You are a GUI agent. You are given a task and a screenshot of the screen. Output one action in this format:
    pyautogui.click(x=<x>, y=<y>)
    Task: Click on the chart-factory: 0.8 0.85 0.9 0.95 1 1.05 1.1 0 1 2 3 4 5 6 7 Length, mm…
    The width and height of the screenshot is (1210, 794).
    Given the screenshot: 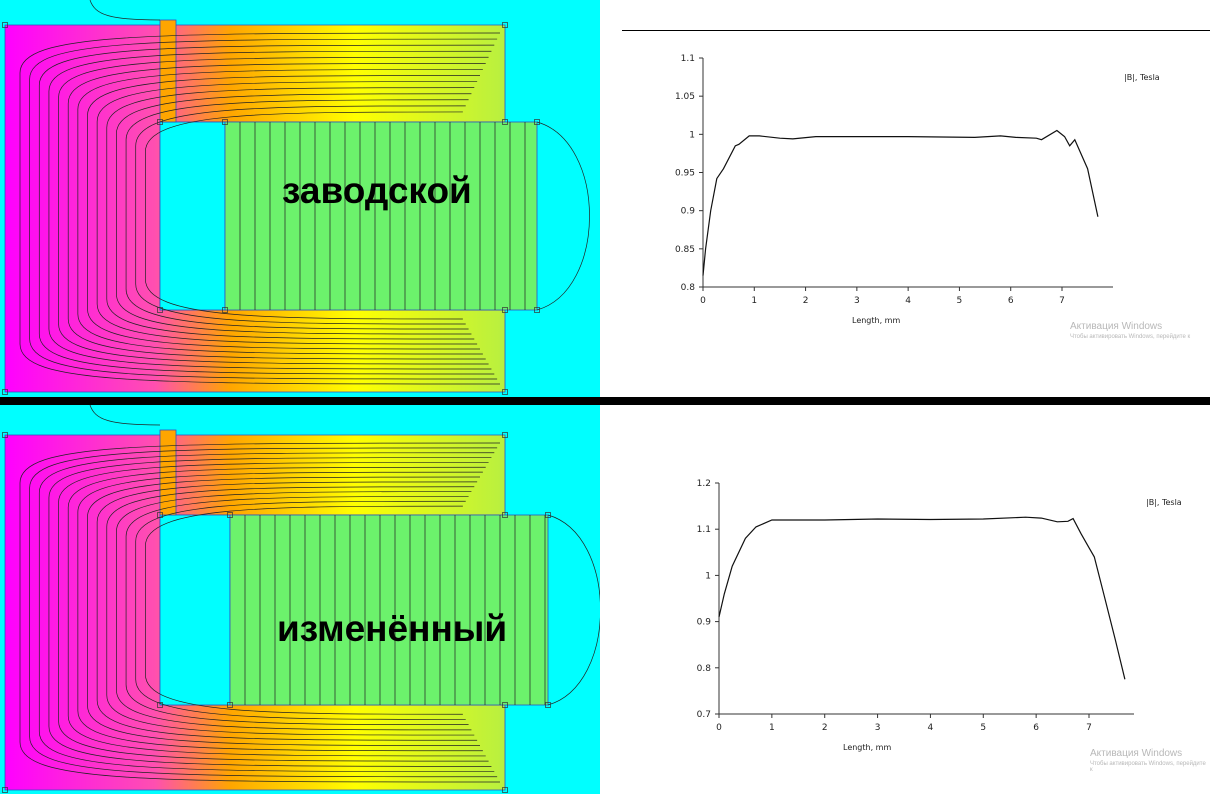 What is the action you would take?
    pyautogui.click(x=917, y=189)
    